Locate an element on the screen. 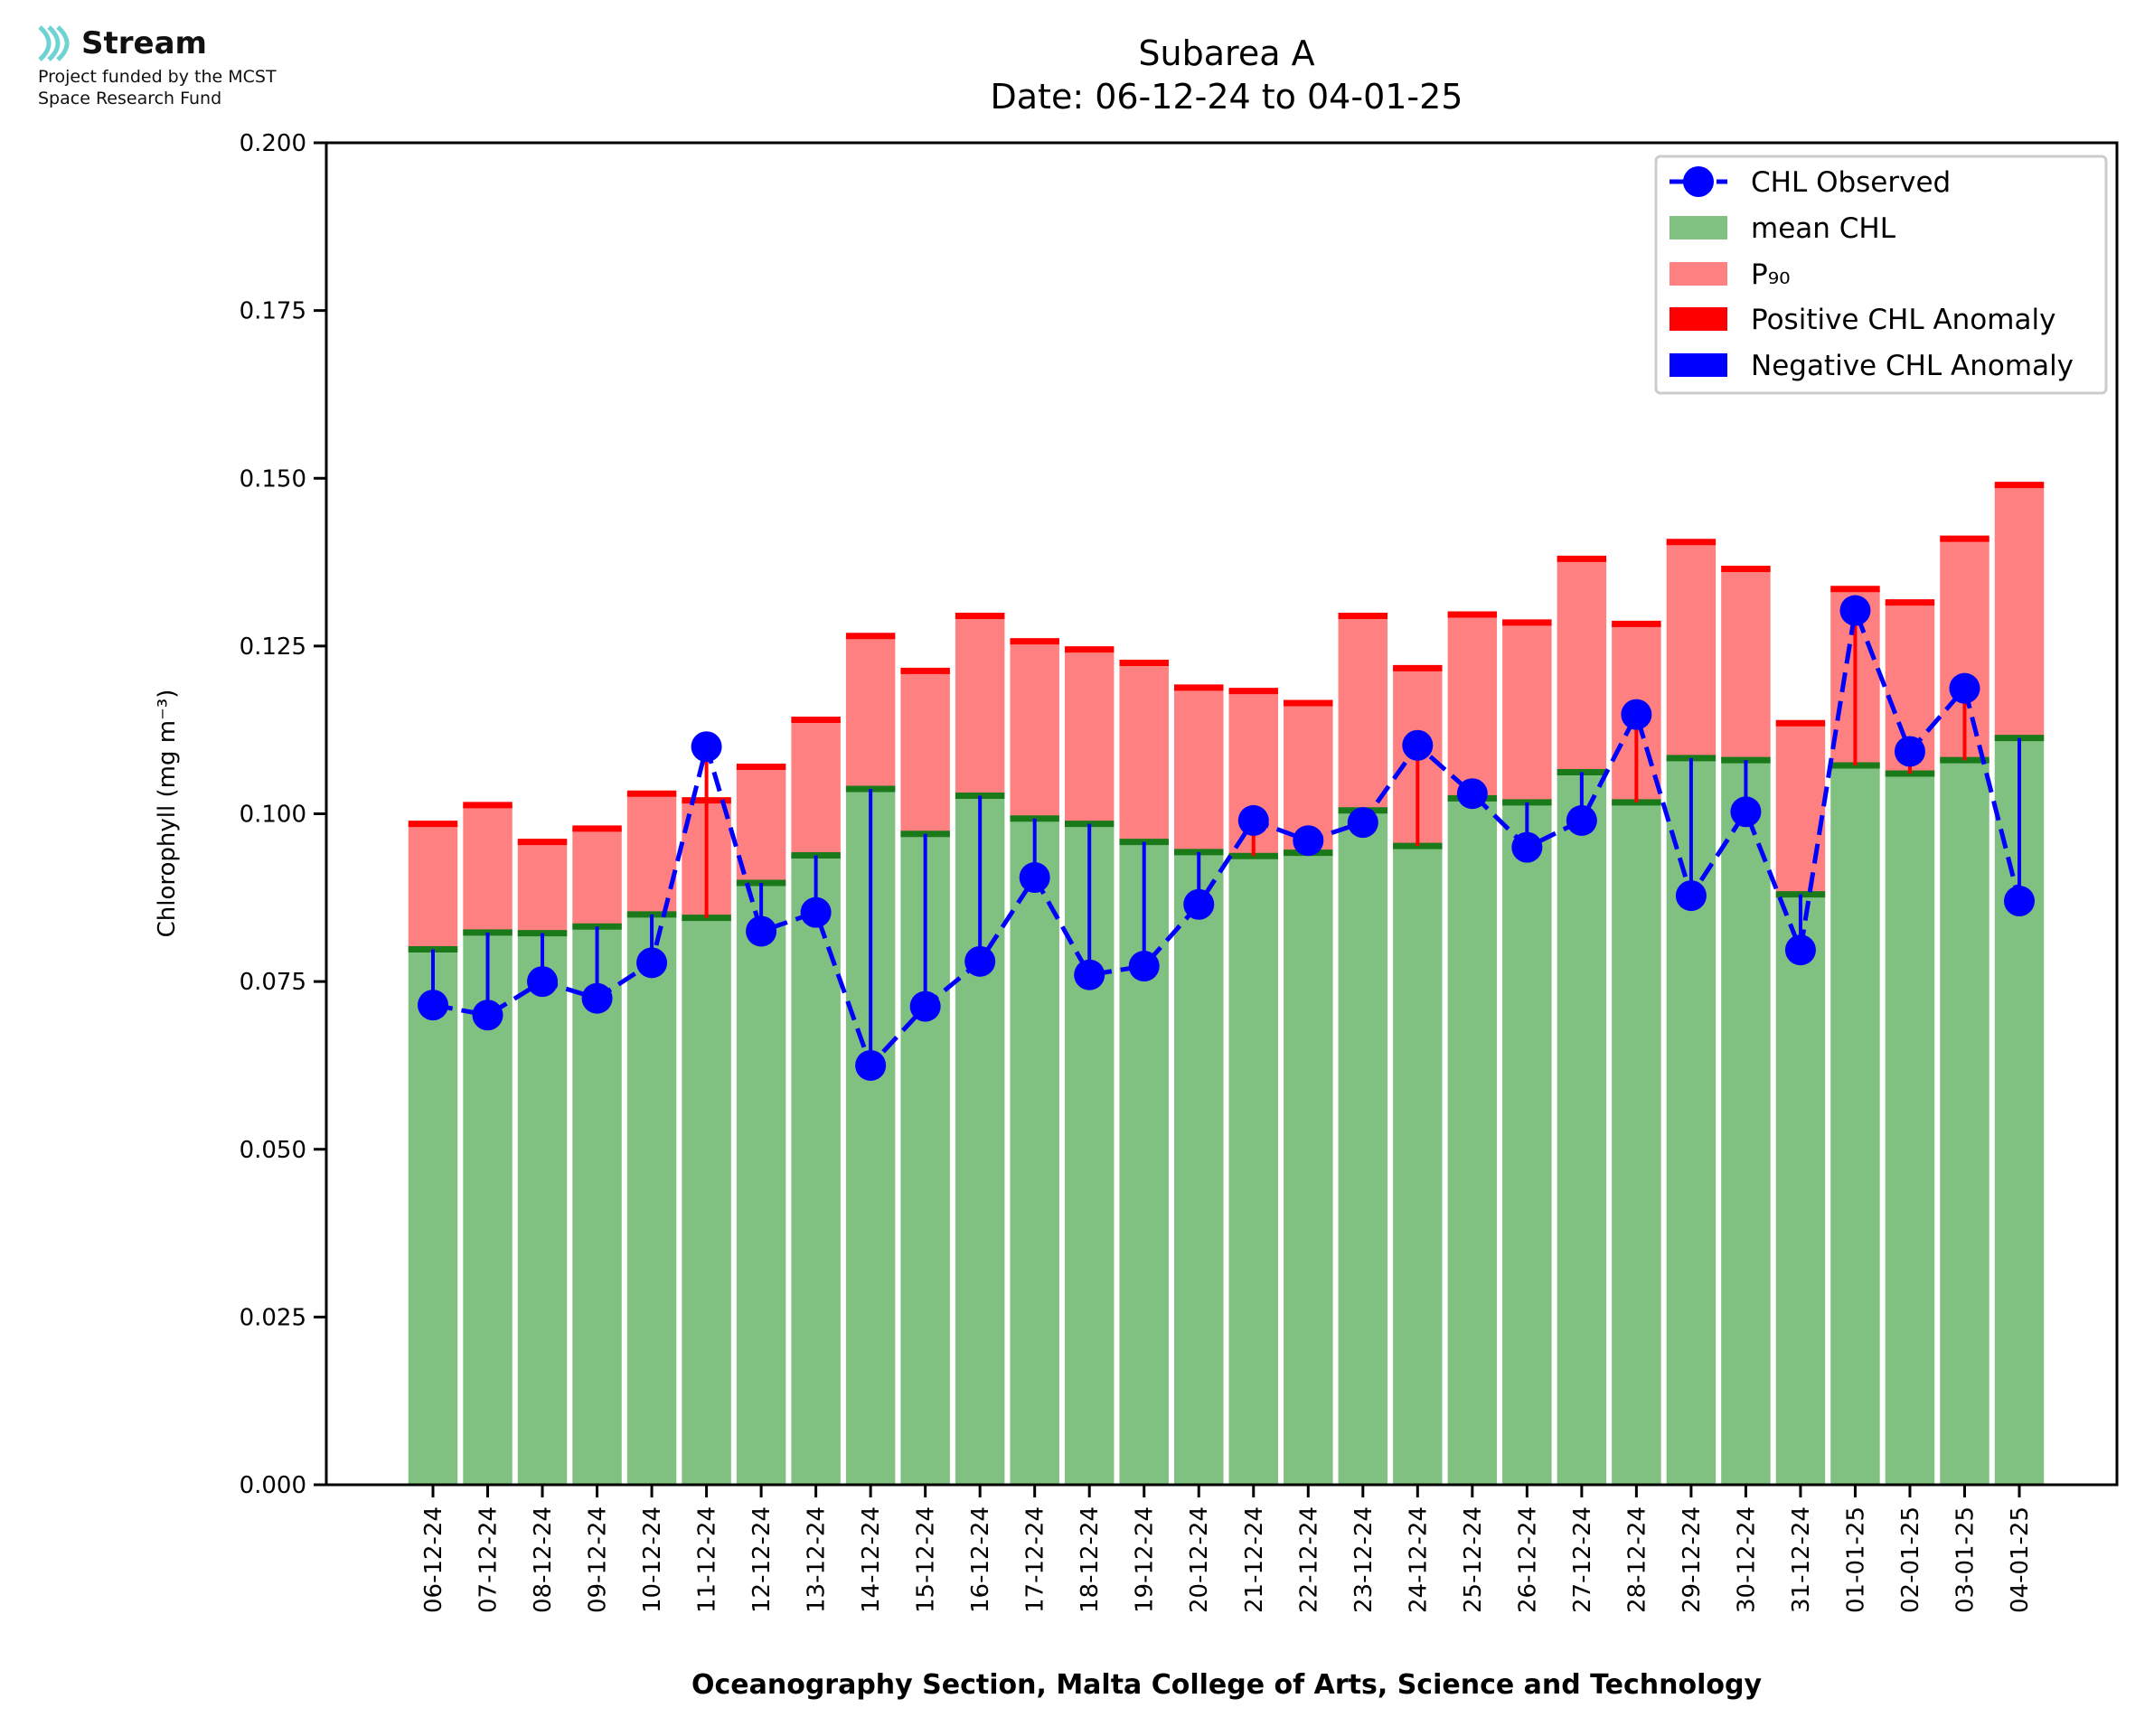 The width and height of the screenshot is (2154, 1736). x-tick-label: 20-12-24 is located at coordinates (1199, 1560).